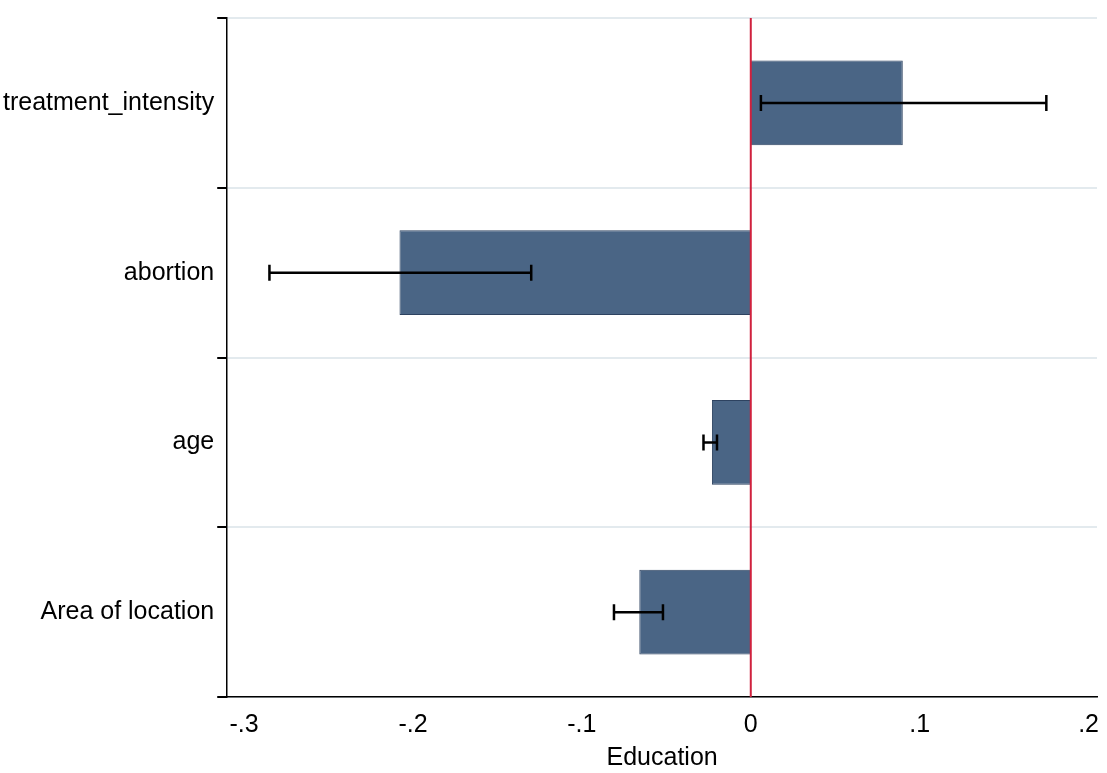 This screenshot has width=1107, height=773. I want to click on y-tick-label: abortion, so click(169, 270).